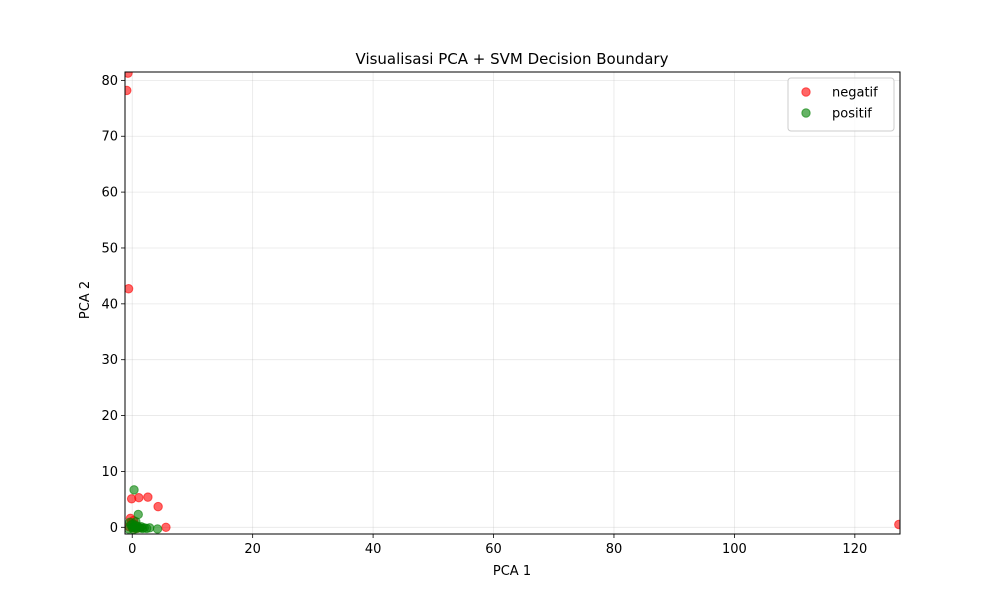 This screenshot has height=600, width=1000. I want to click on legend-marker-negatif, so click(806, 92).